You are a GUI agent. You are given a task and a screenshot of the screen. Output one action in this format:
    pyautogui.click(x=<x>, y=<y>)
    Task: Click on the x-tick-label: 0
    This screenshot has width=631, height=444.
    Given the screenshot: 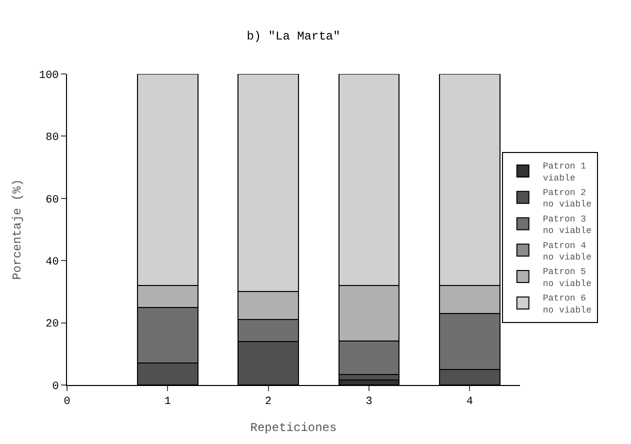 What is the action you would take?
    pyautogui.click(x=67, y=402)
    